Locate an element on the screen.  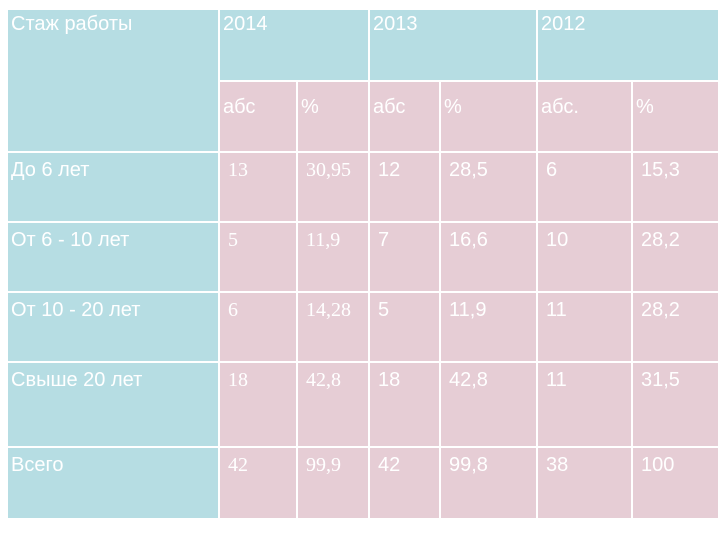
table-cell: 31,5 is located at coordinates (675, 404).